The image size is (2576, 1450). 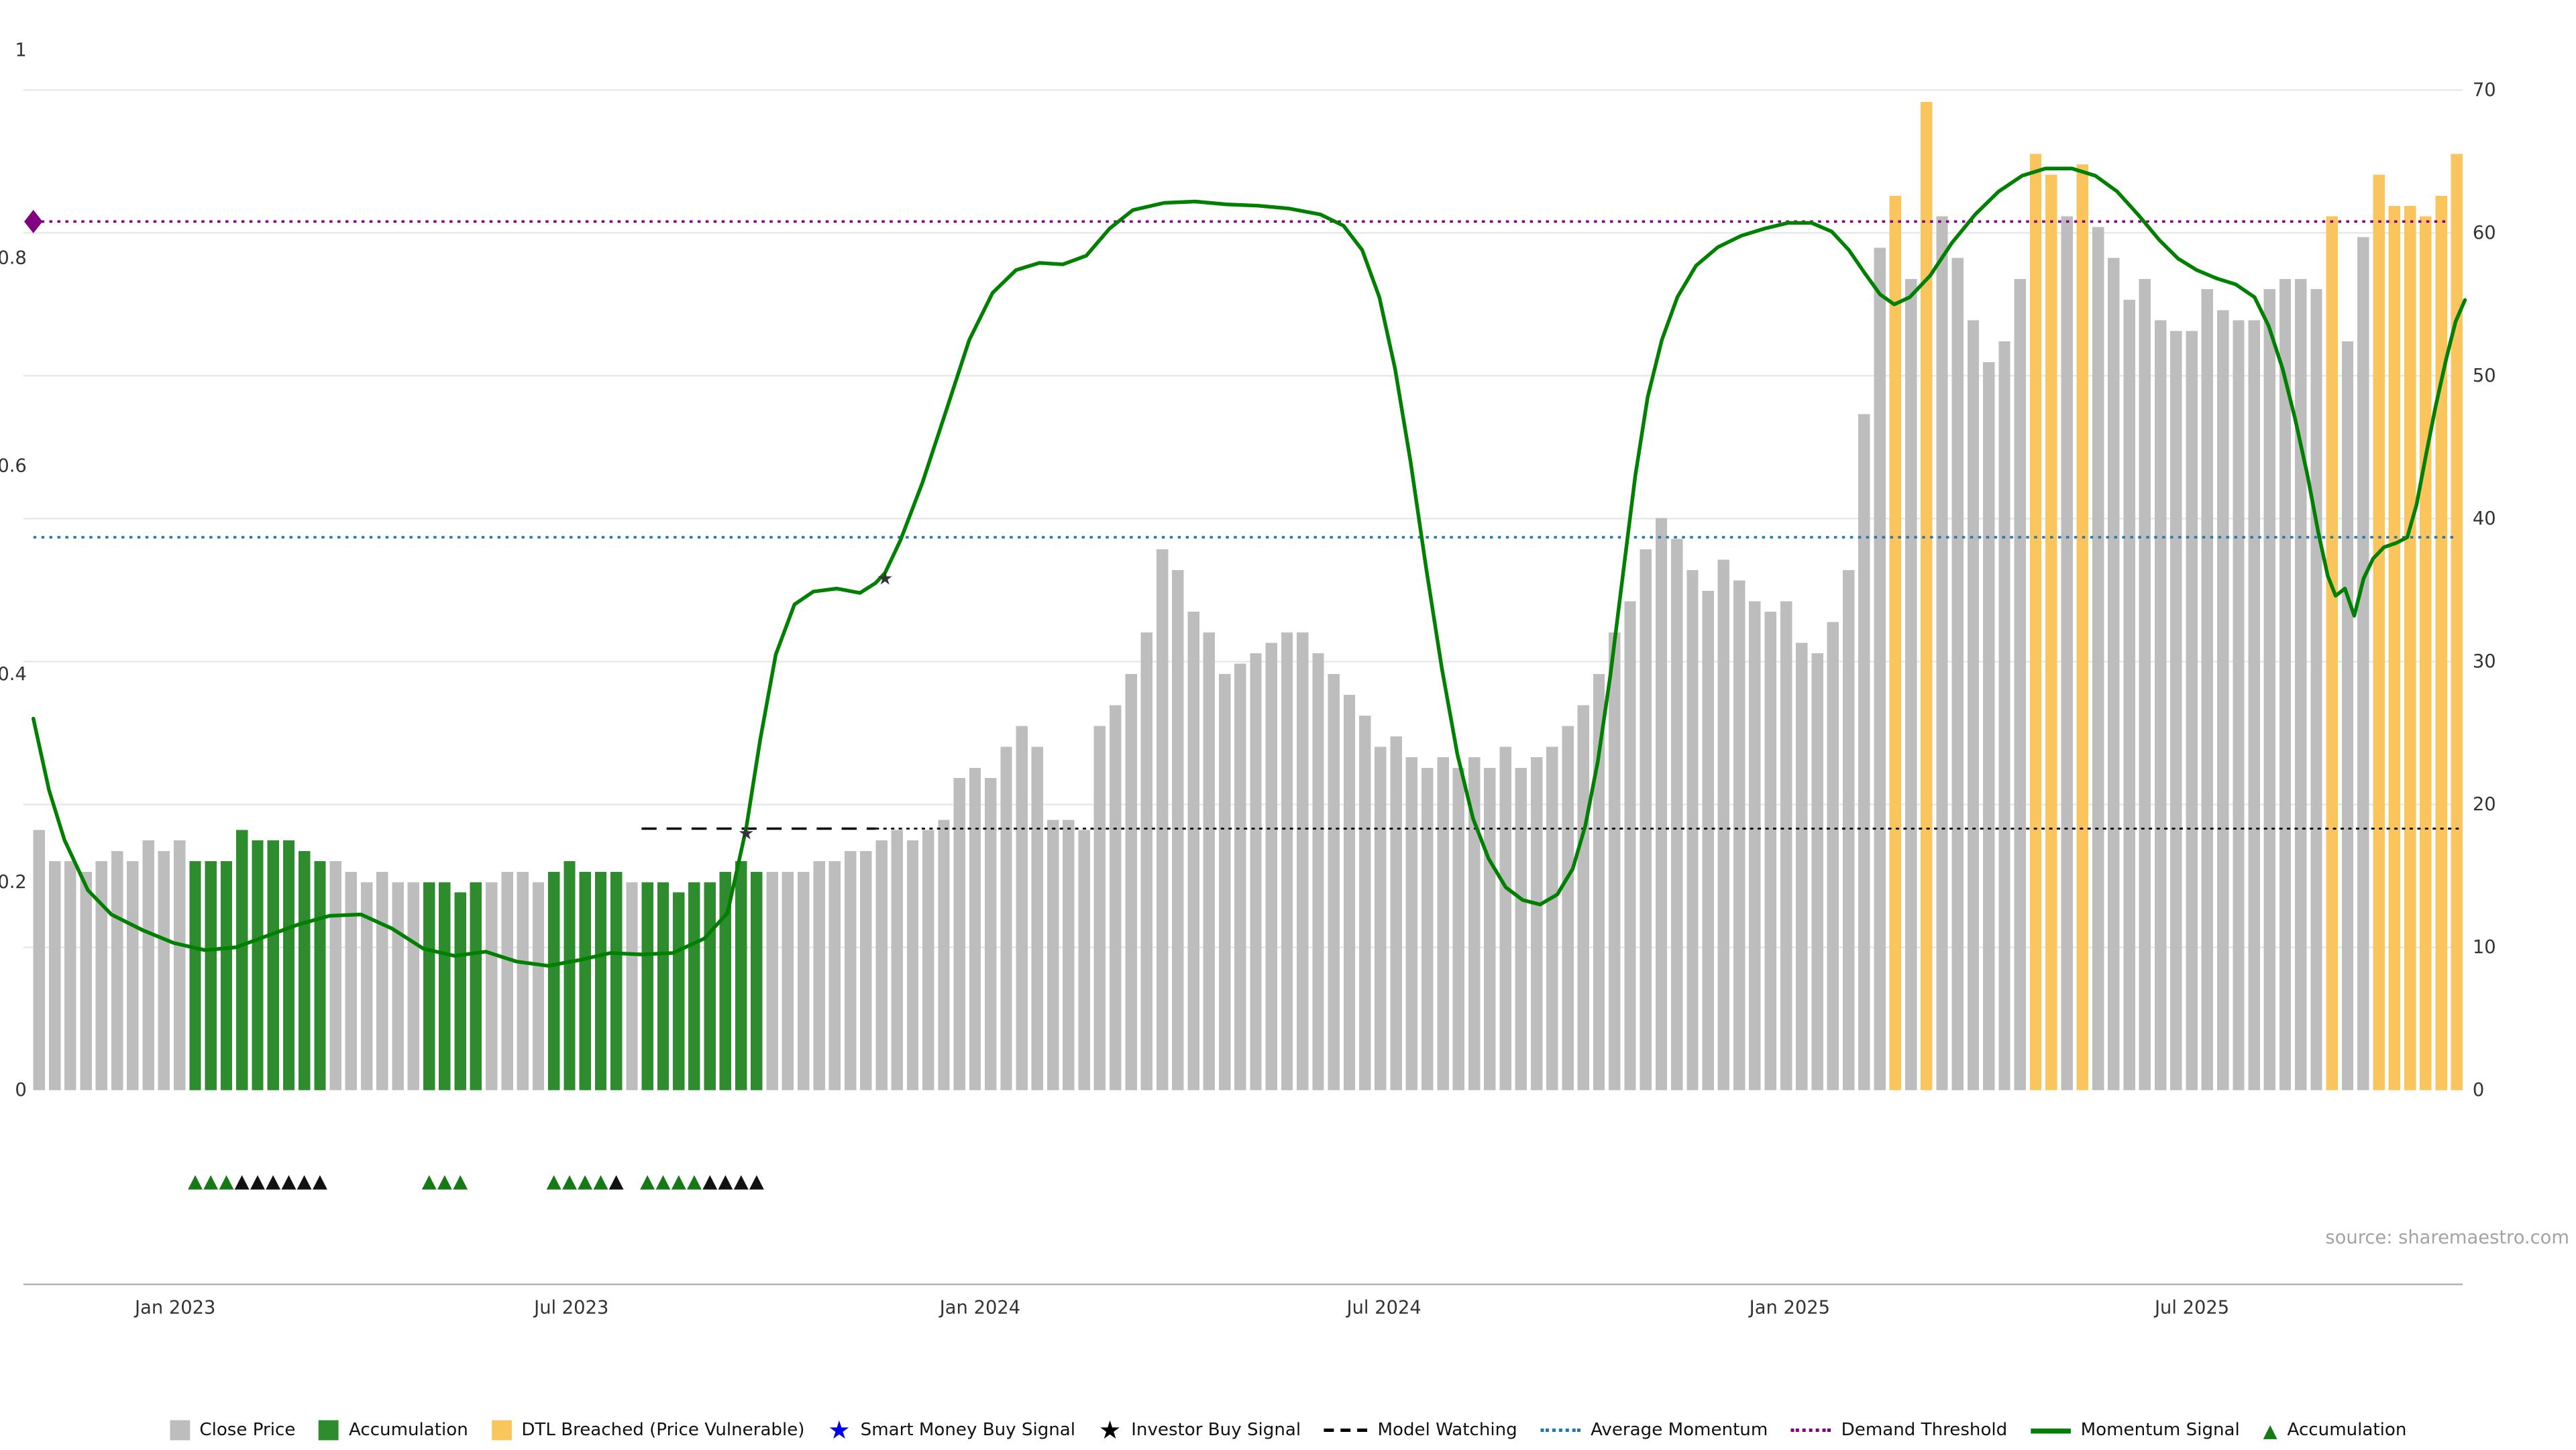 What do you see at coordinates (20, 1090) in the screenshot?
I see `left-axis-tick-label: 0` at bounding box center [20, 1090].